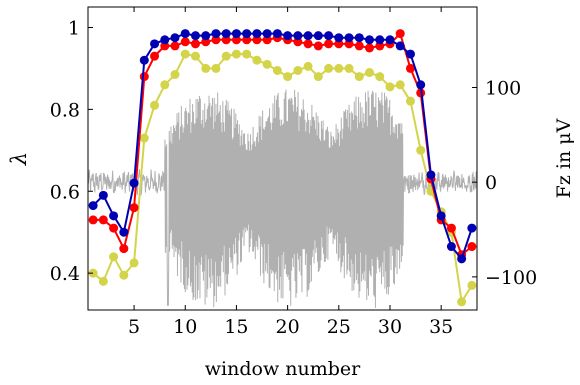 The height and width of the screenshot is (385, 580). What do you see at coordinates (65, 110) in the screenshot?
I see `y-tick-label: 0.8` at bounding box center [65, 110].